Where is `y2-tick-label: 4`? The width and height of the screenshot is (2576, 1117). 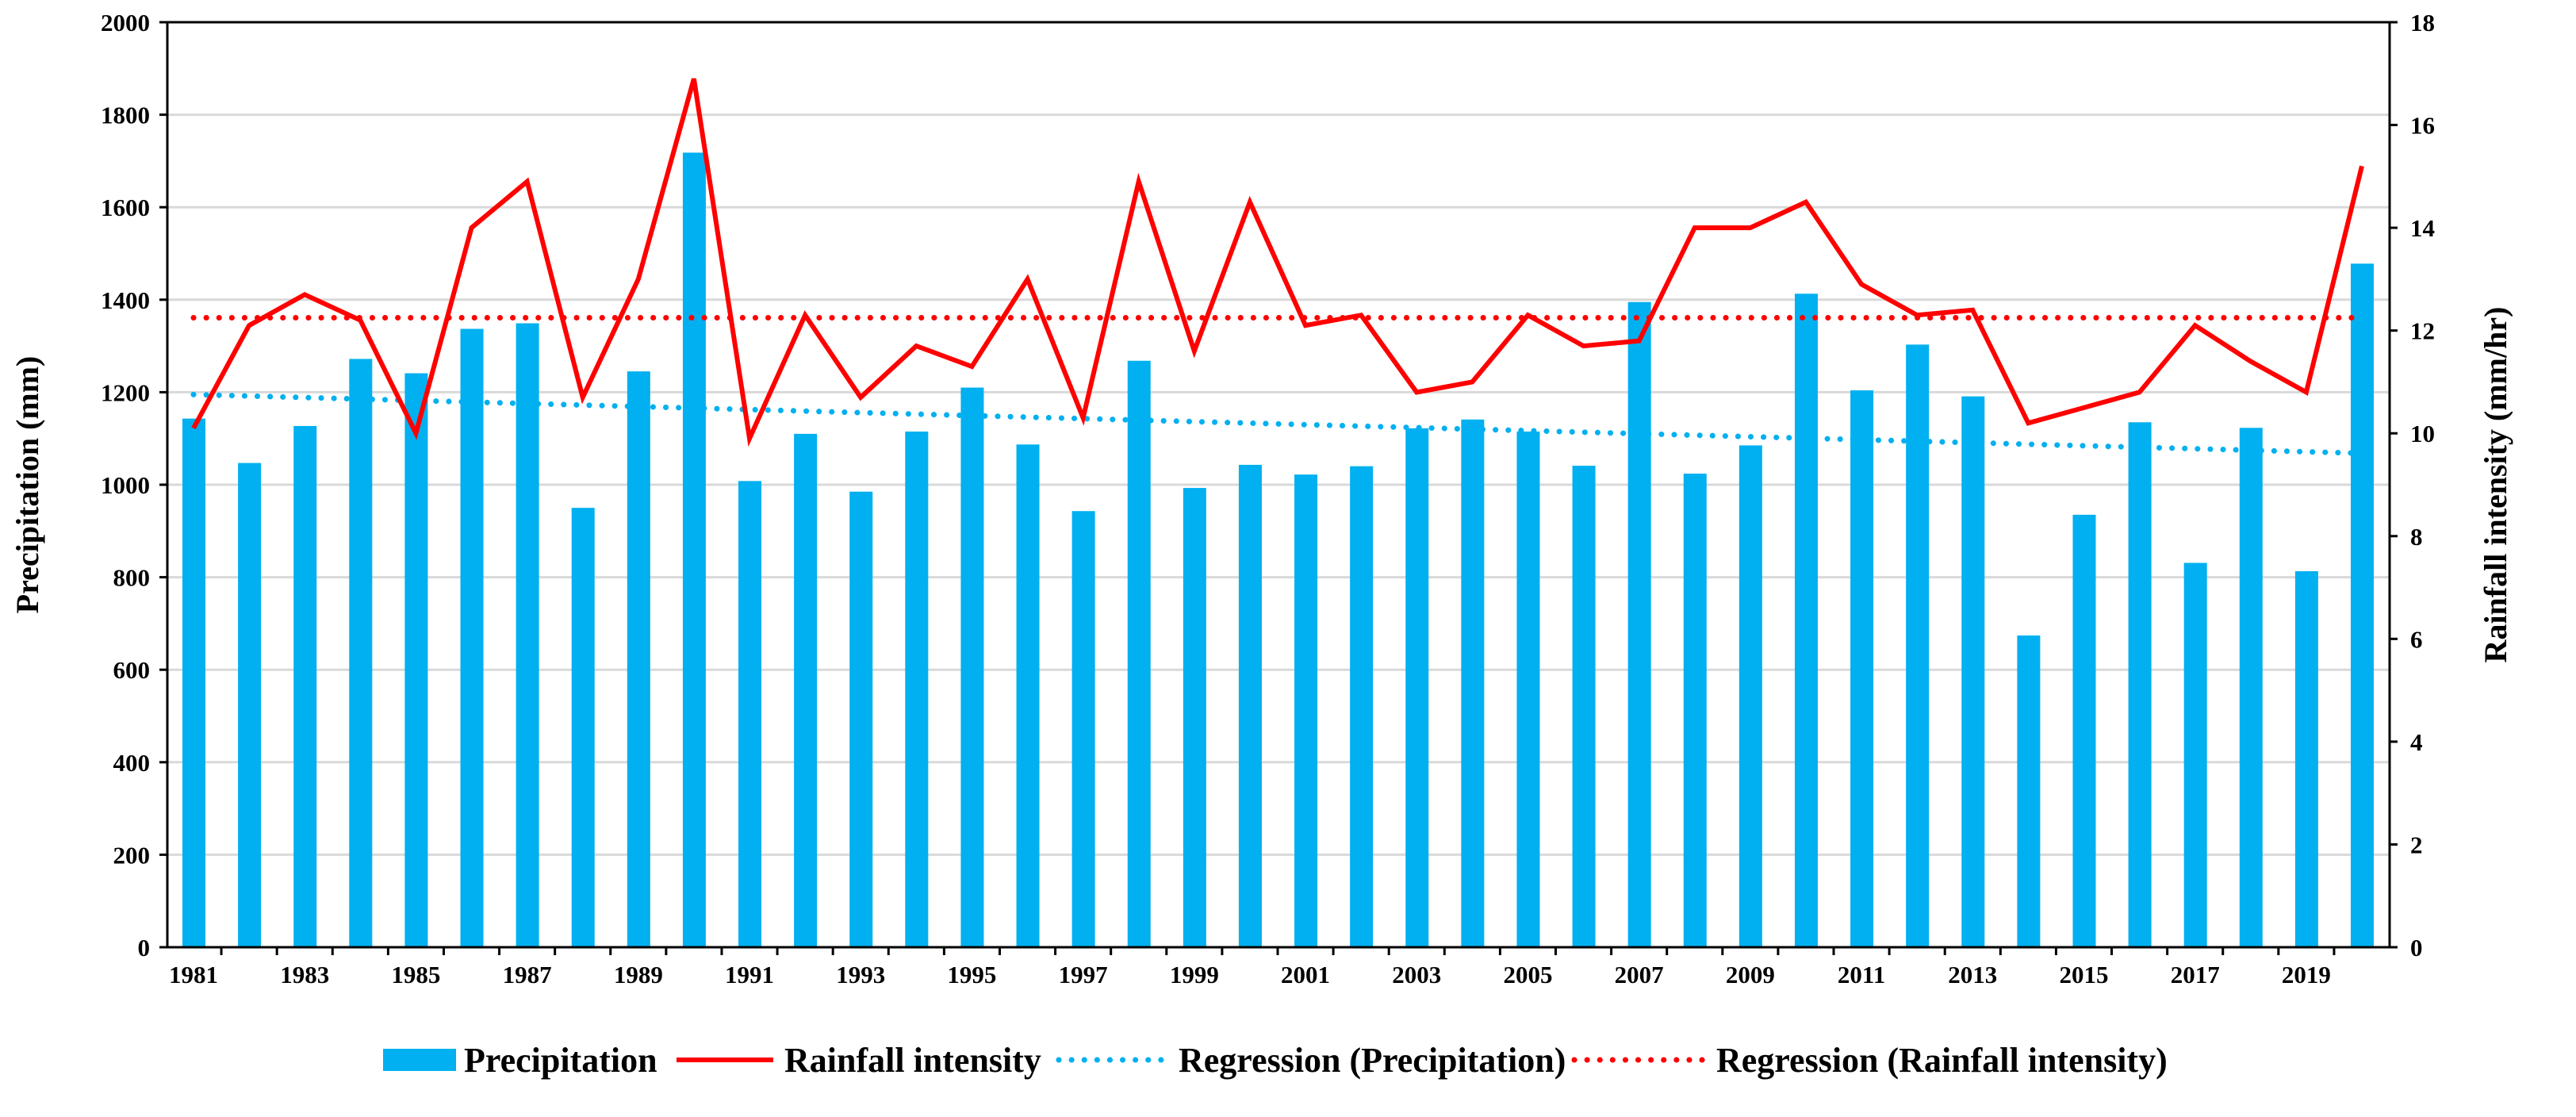
y2-tick-label: 4 is located at coordinates (2416, 742).